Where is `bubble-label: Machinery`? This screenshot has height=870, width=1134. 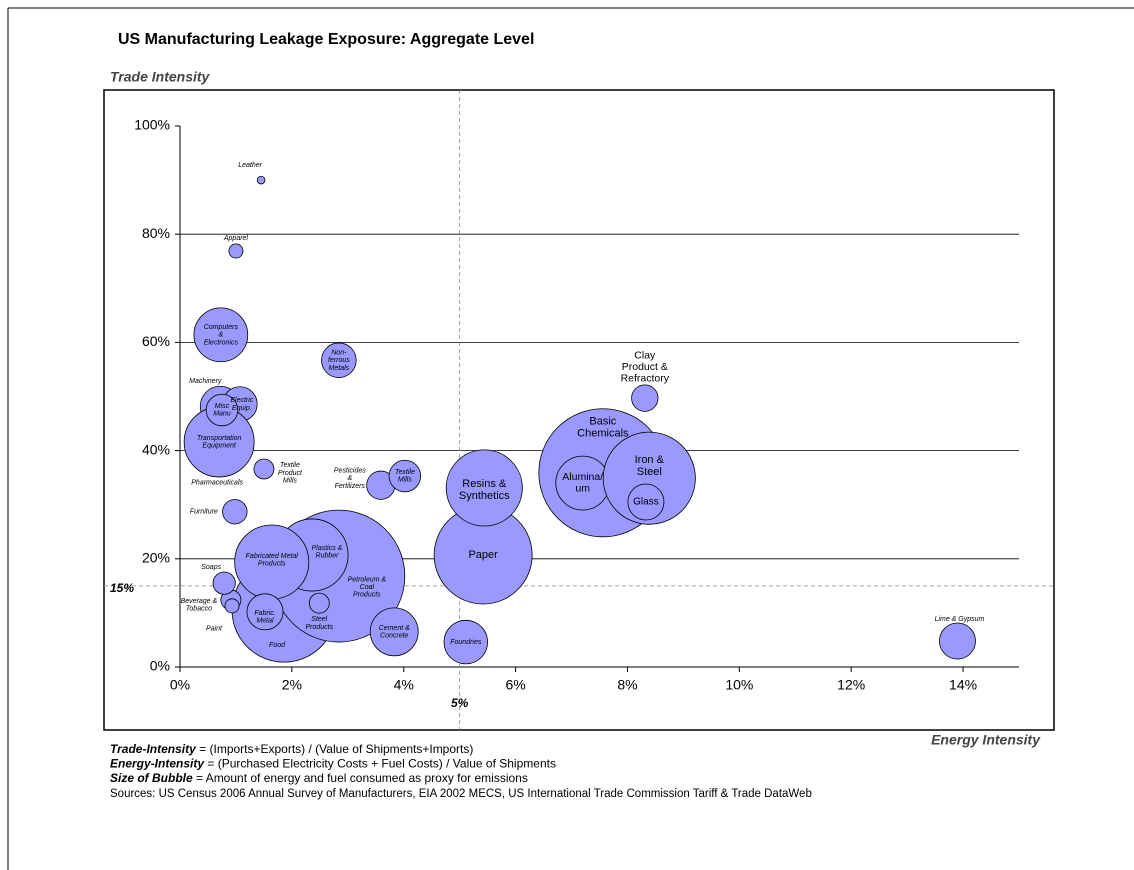 bubble-label: Machinery is located at coordinates (205, 381).